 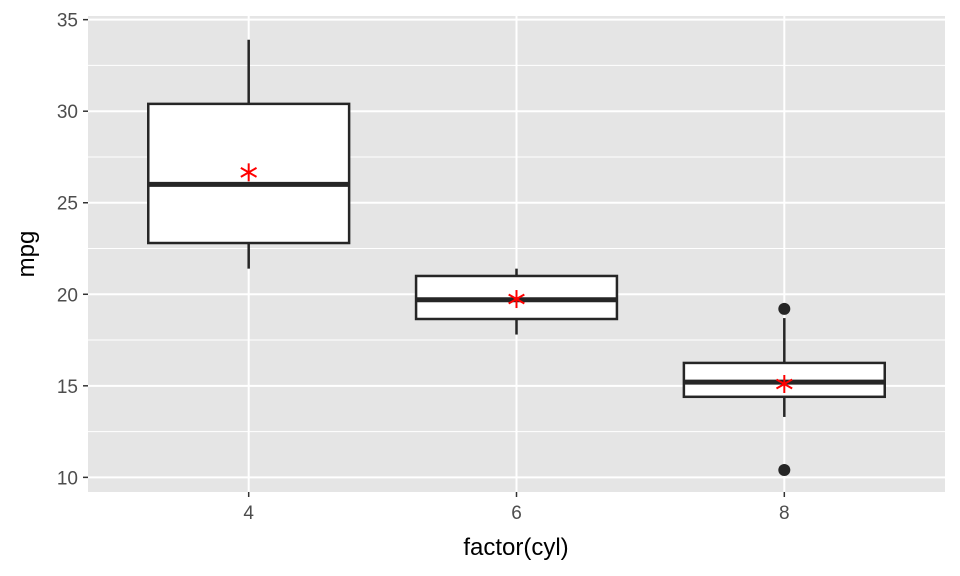 I want to click on y-tick-label: 10, so click(x=67, y=478).